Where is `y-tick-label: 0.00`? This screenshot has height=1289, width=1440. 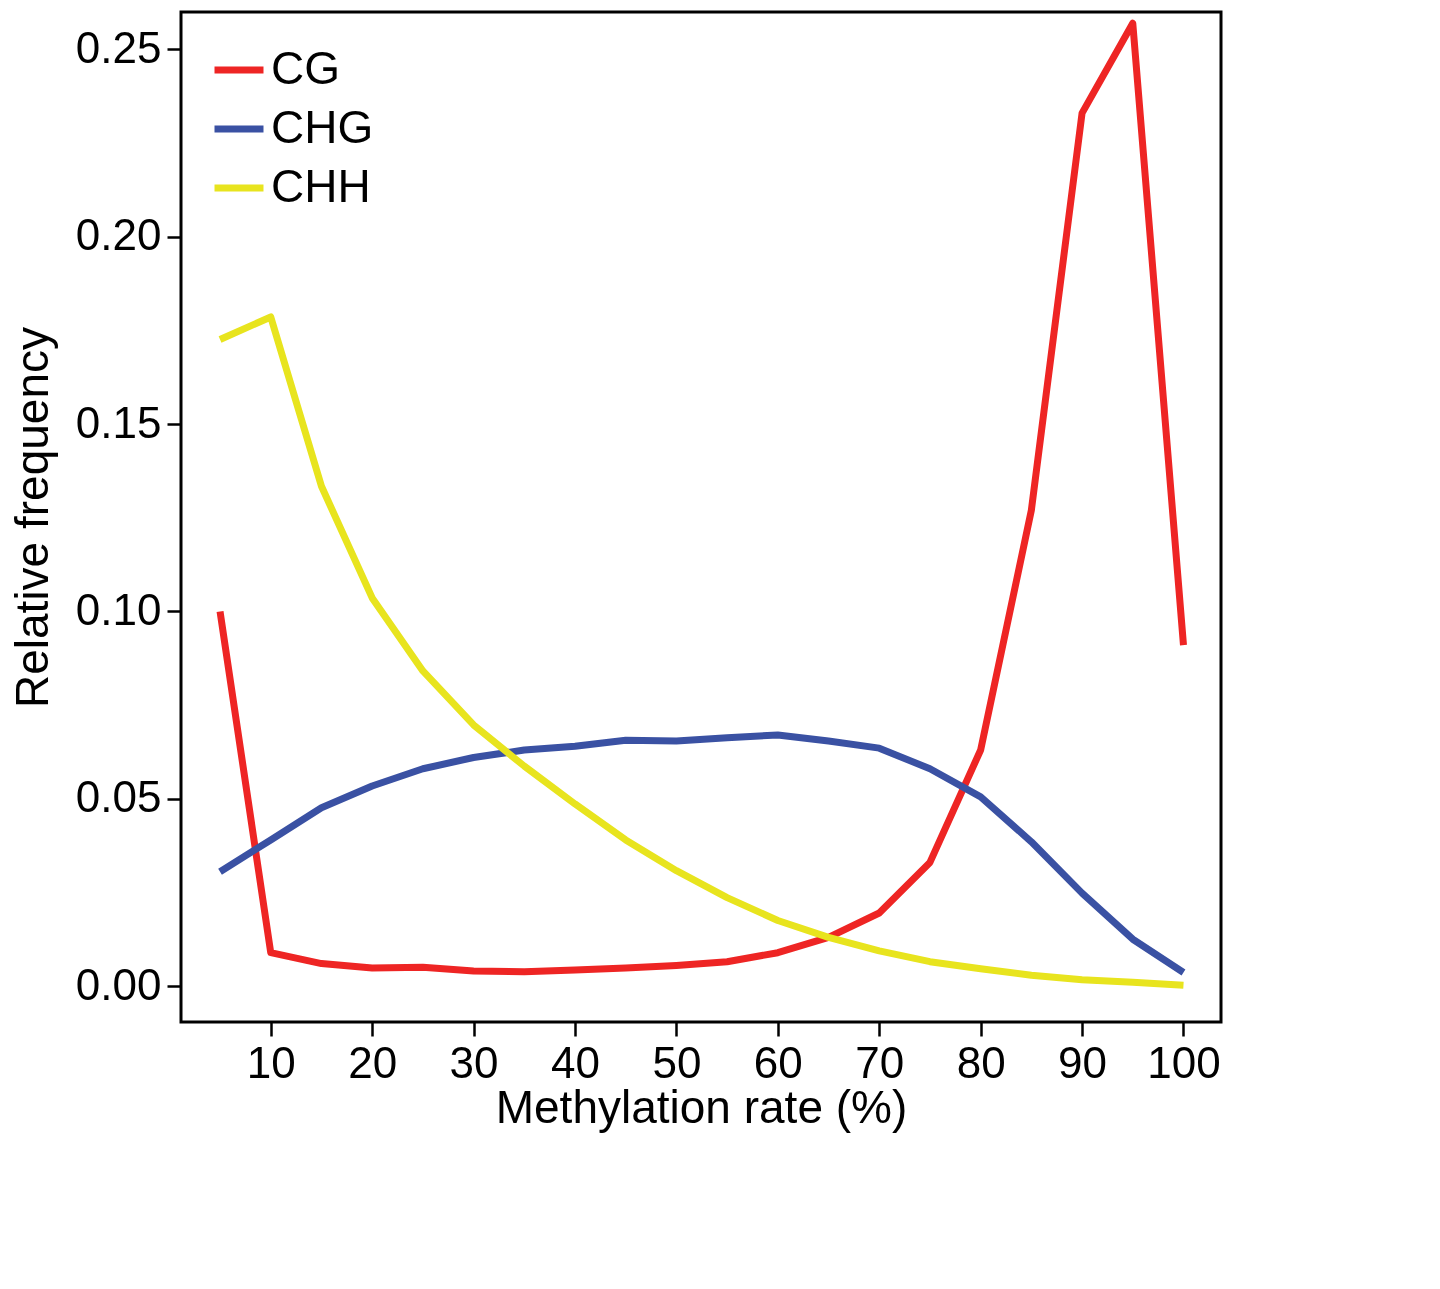 y-tick-label: 0.00 is located at coordinates (118, 984).